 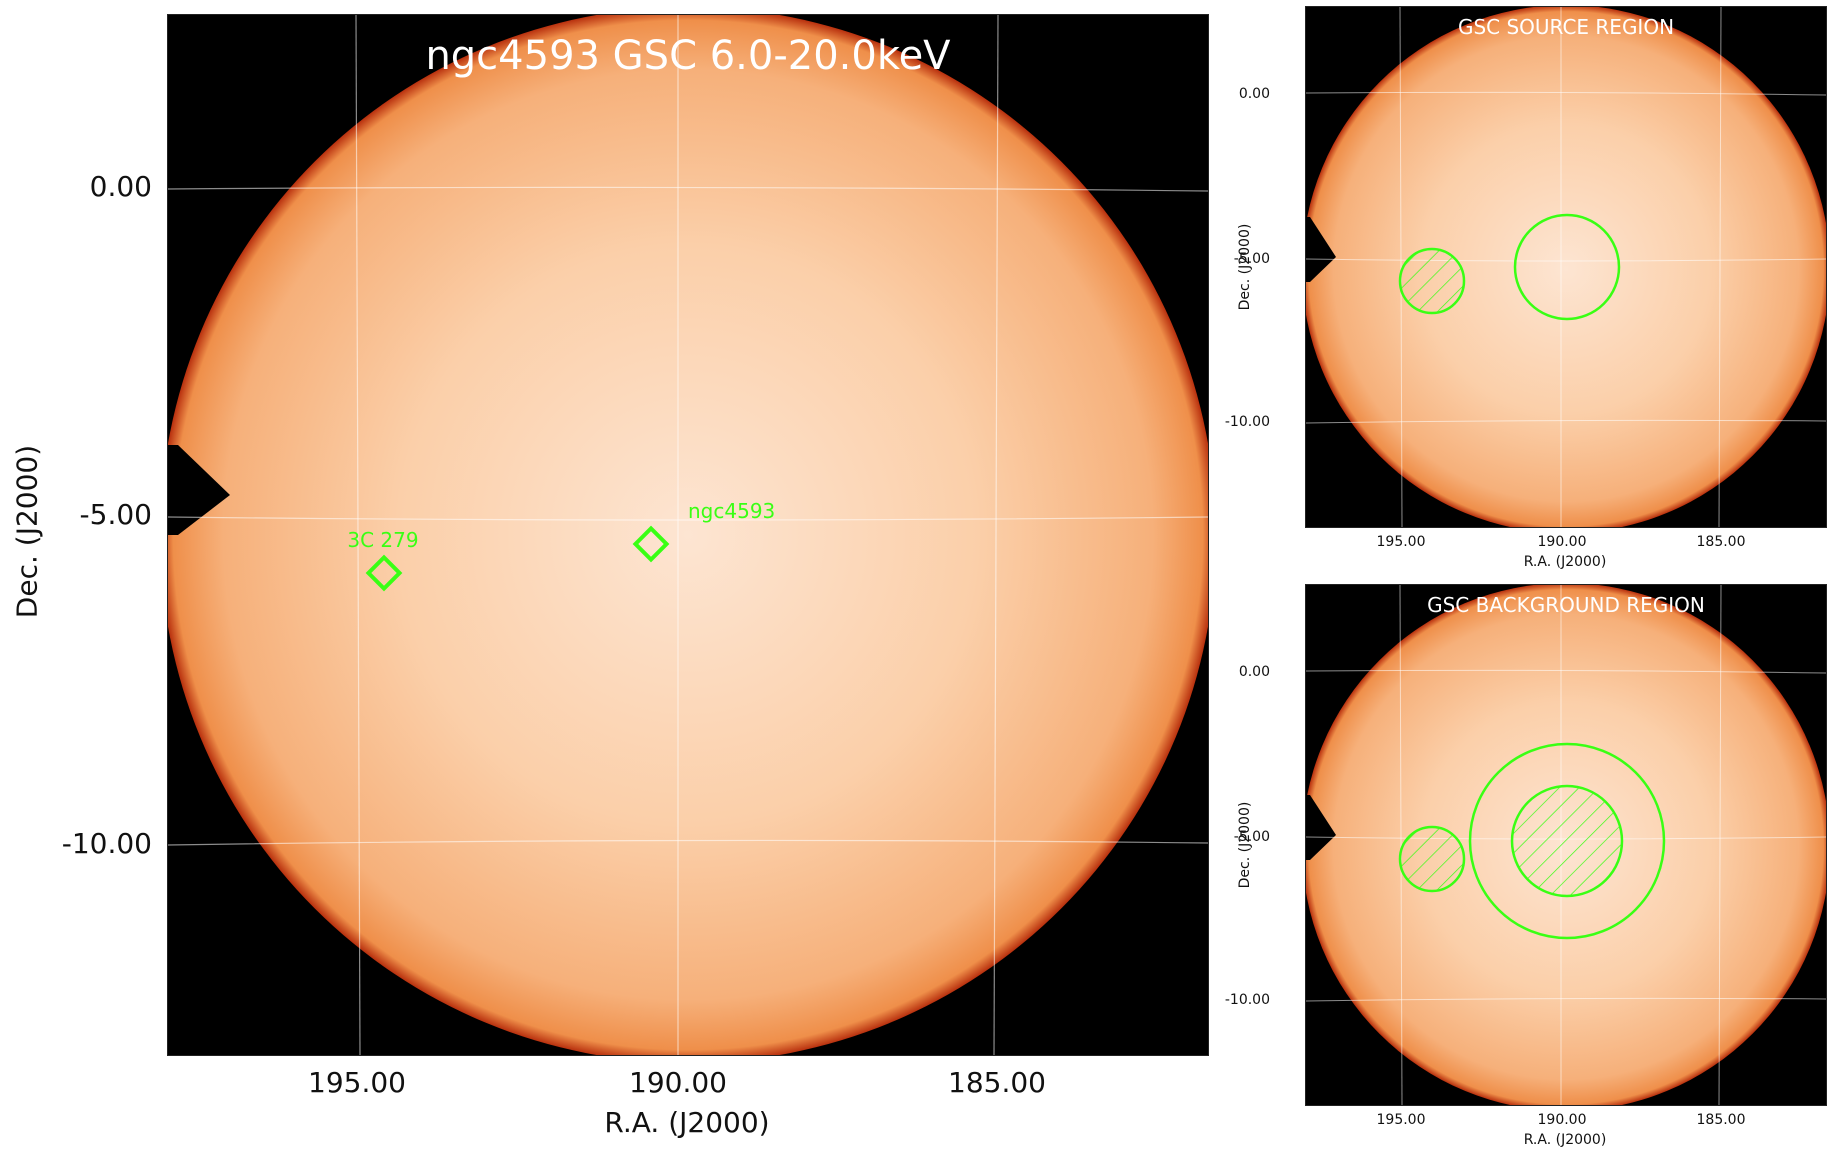 I want to click on background-region-image, so click(x=1566, y=845).